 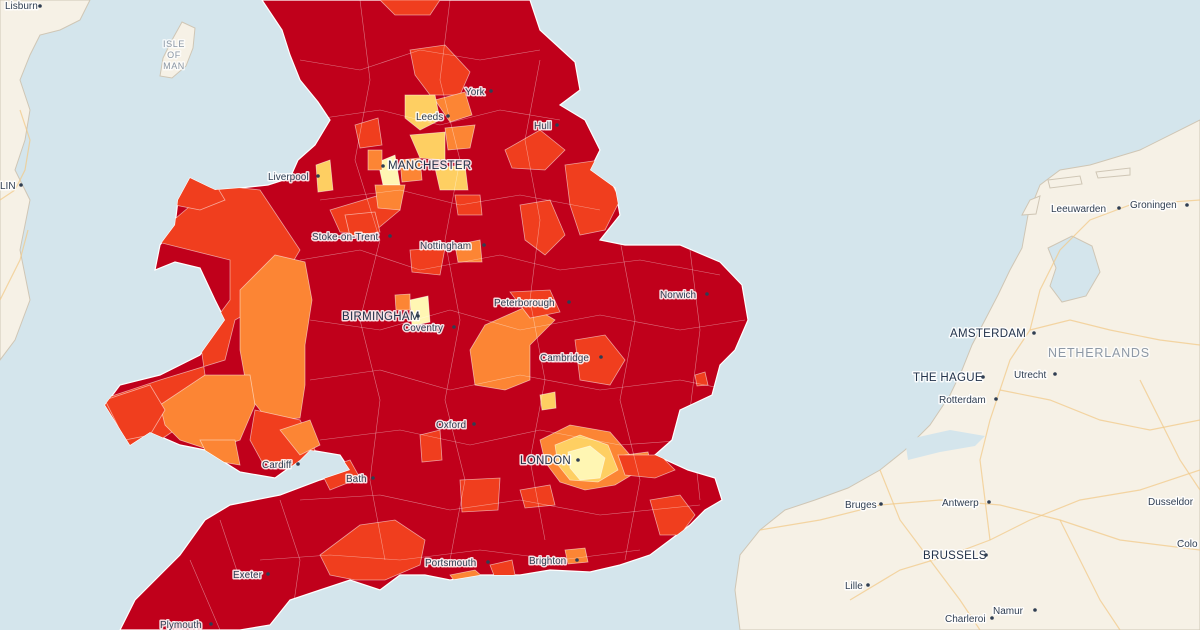 What do you see at coordinates (174, 44) in the screenshot?
I see `svg-text: ISLE` at bounding box center [174, 44].